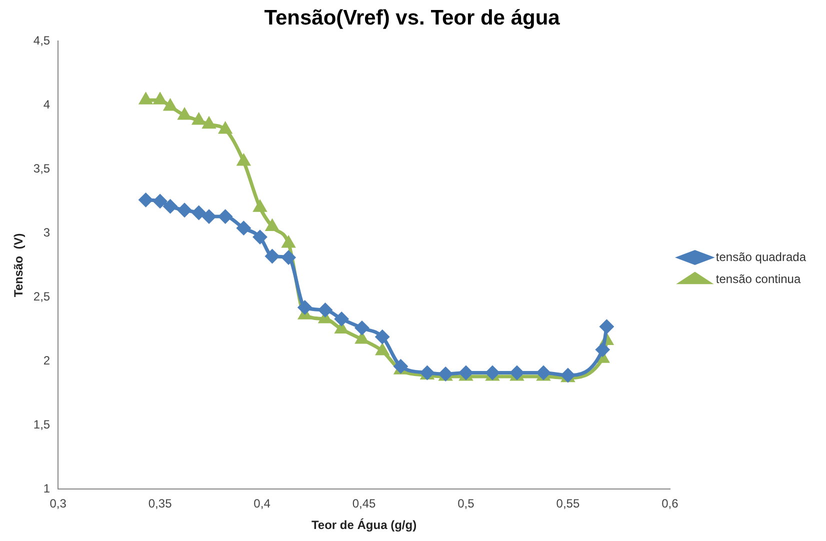 The height and width of the screenshot is (541, 826). I want to click on x-tick-label: 0,55, so click(568, 503).